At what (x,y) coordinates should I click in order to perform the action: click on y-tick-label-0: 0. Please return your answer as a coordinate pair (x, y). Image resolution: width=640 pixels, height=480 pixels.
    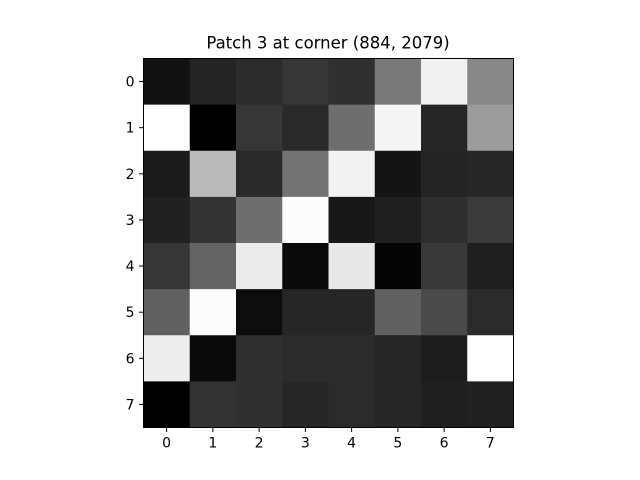
    Looking at the image, I should click on (130, 83).